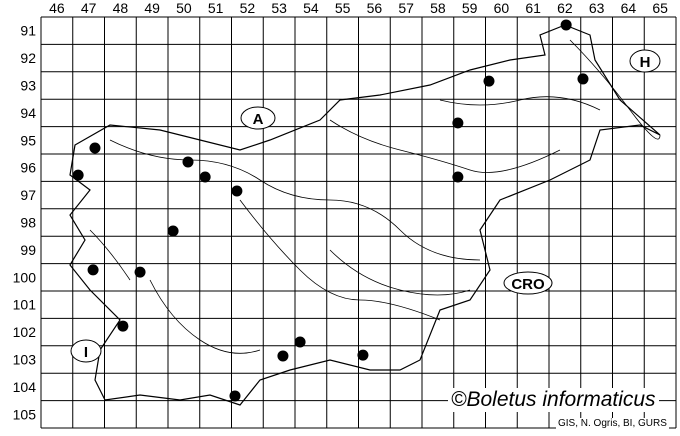 The width and height of the screenshot is (680, 436). Describe the element at coordinates (470, 8) in the screenshot. I see `column-label: 59` at that location.